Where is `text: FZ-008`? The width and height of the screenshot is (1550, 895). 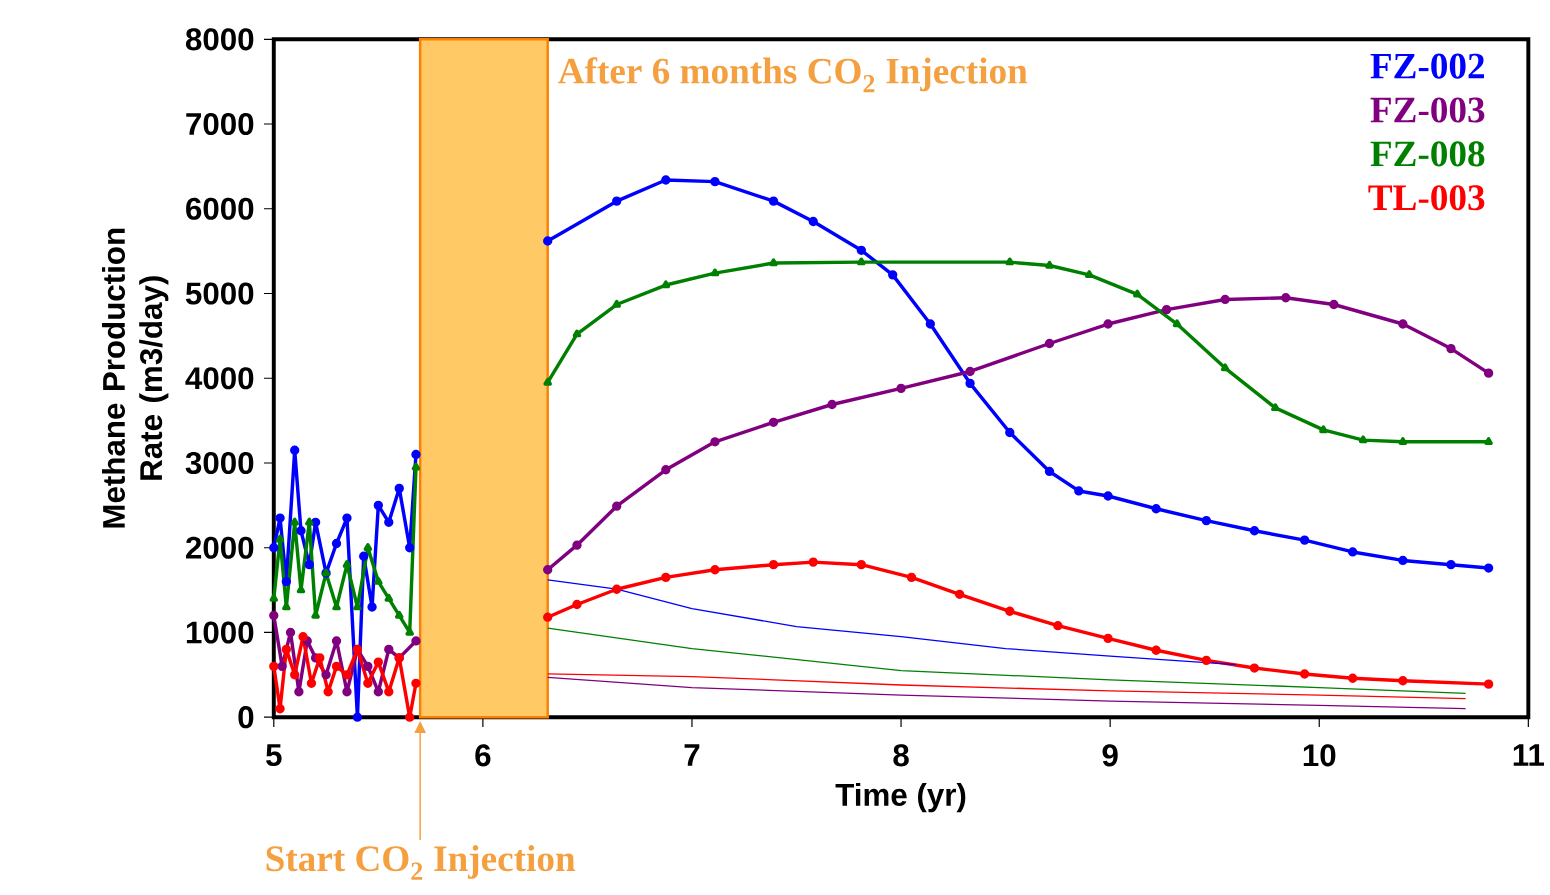 text: FZ-008 is located at coordinates (1427, 154).